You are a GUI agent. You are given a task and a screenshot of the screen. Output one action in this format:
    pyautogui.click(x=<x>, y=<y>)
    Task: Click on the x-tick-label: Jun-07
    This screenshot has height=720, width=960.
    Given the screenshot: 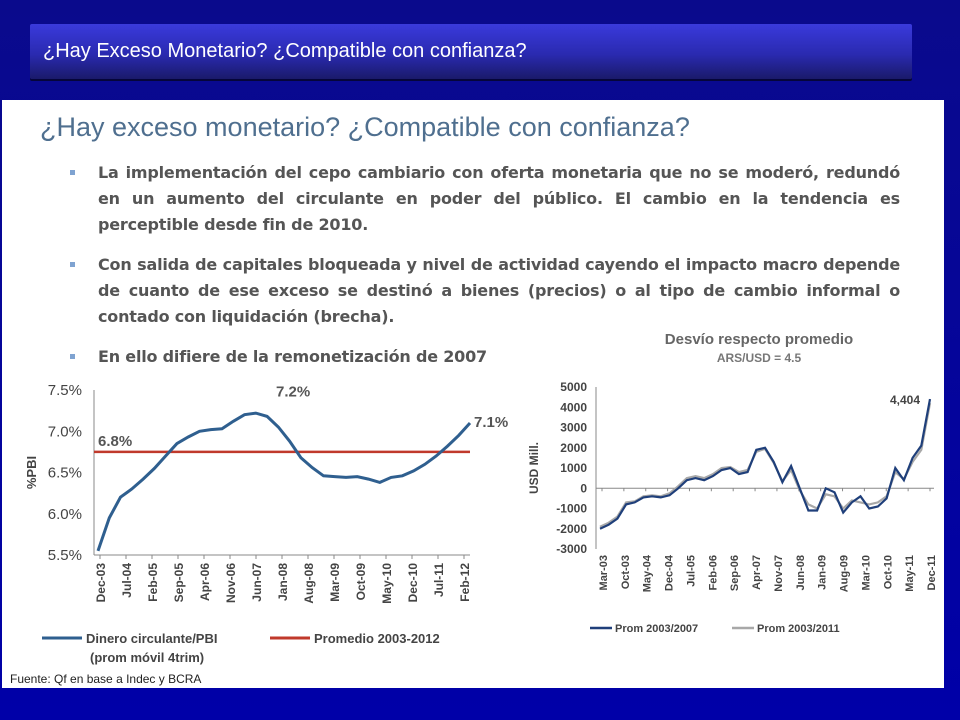 What is the action you would take?
    pyautogui.click(x=257, y=582)
    